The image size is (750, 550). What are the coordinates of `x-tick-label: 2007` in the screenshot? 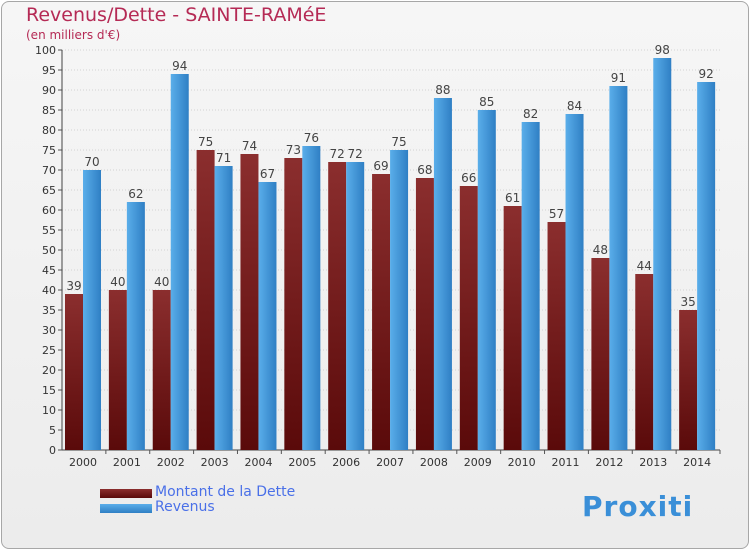 It's located at (390, 462).